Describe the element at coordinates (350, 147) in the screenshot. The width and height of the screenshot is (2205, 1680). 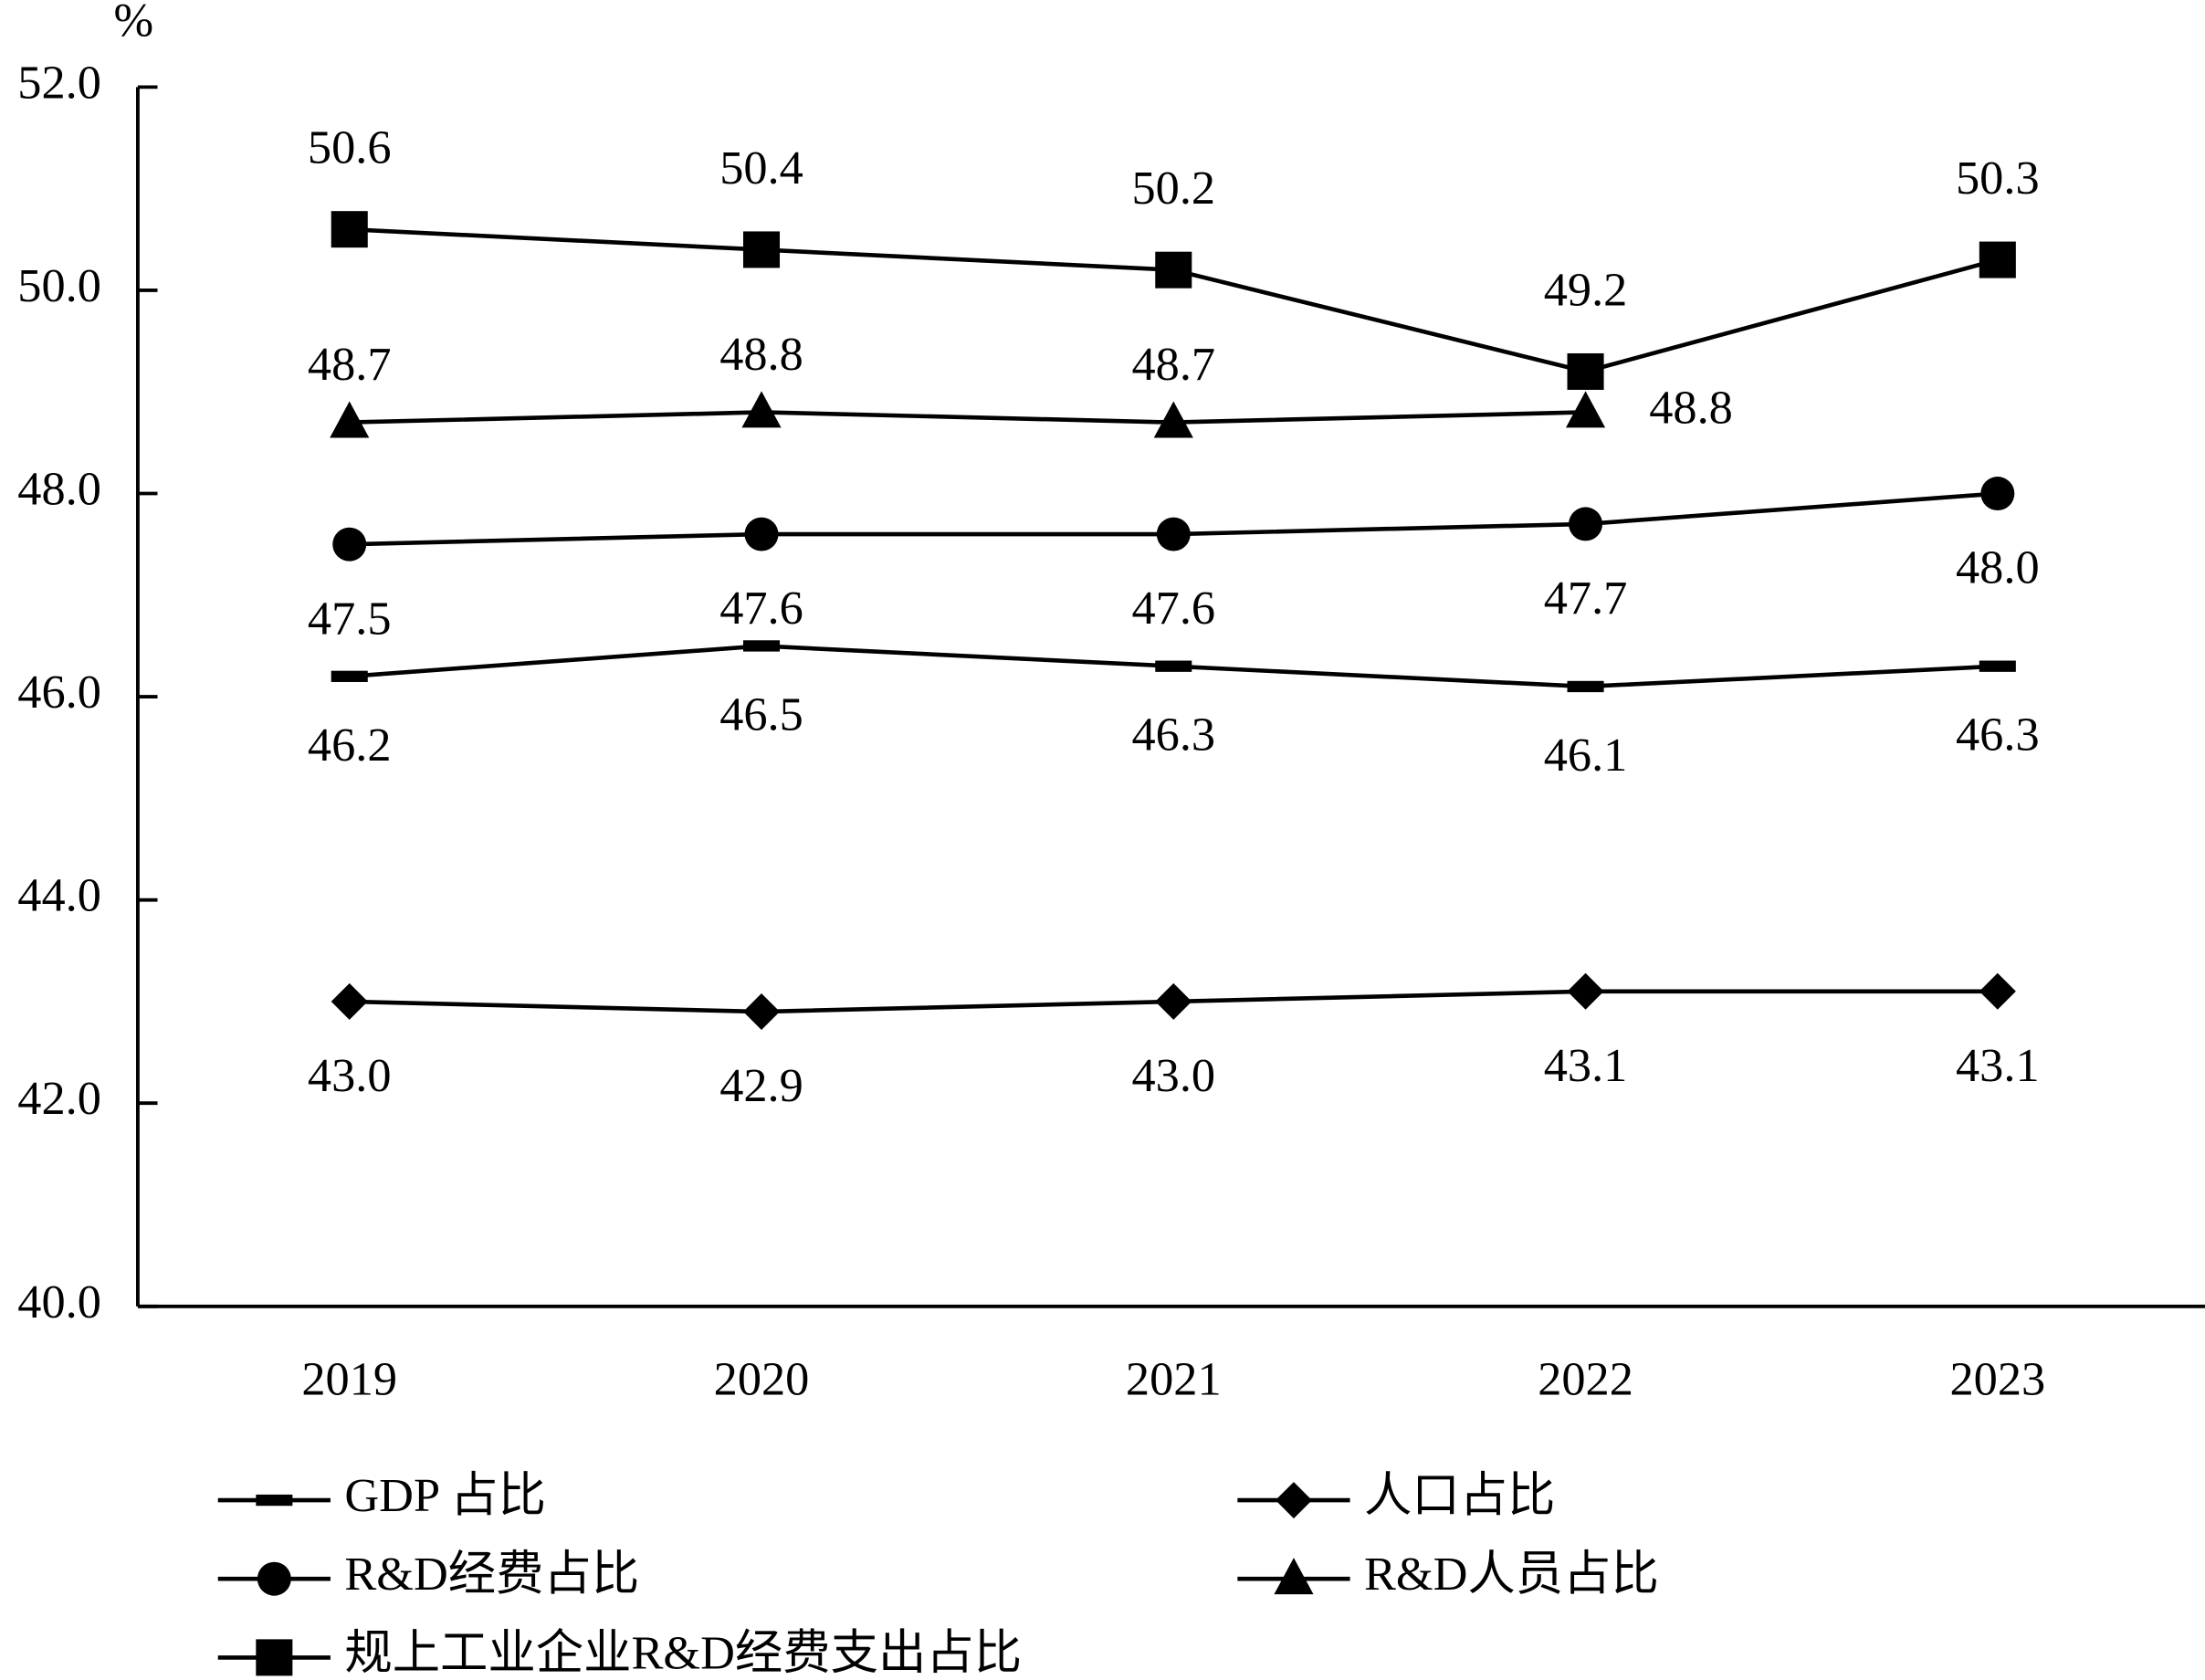
I see `data-label: 50.6` at that location.